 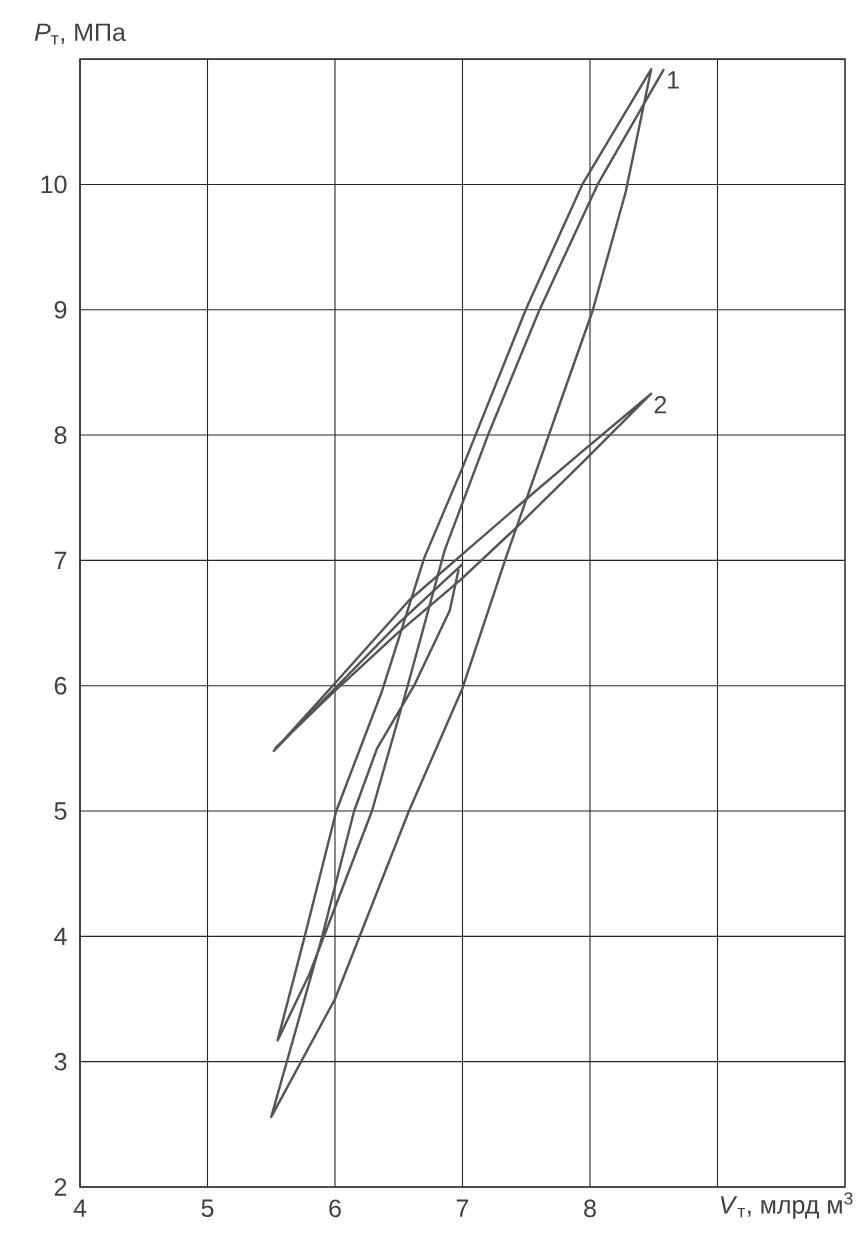 I want to click on y-tick-label: 9, so click(x=60, y=309).